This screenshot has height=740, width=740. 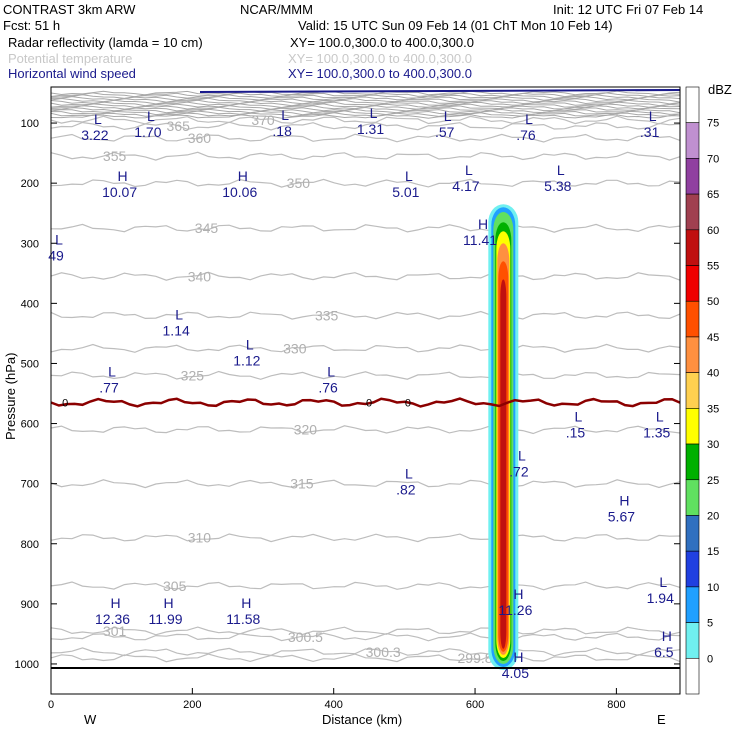 What do you see at coordinates (713, 195) in the screenshot?
I see `colorbar-level-65: 65` at bounding box center [713, 195].